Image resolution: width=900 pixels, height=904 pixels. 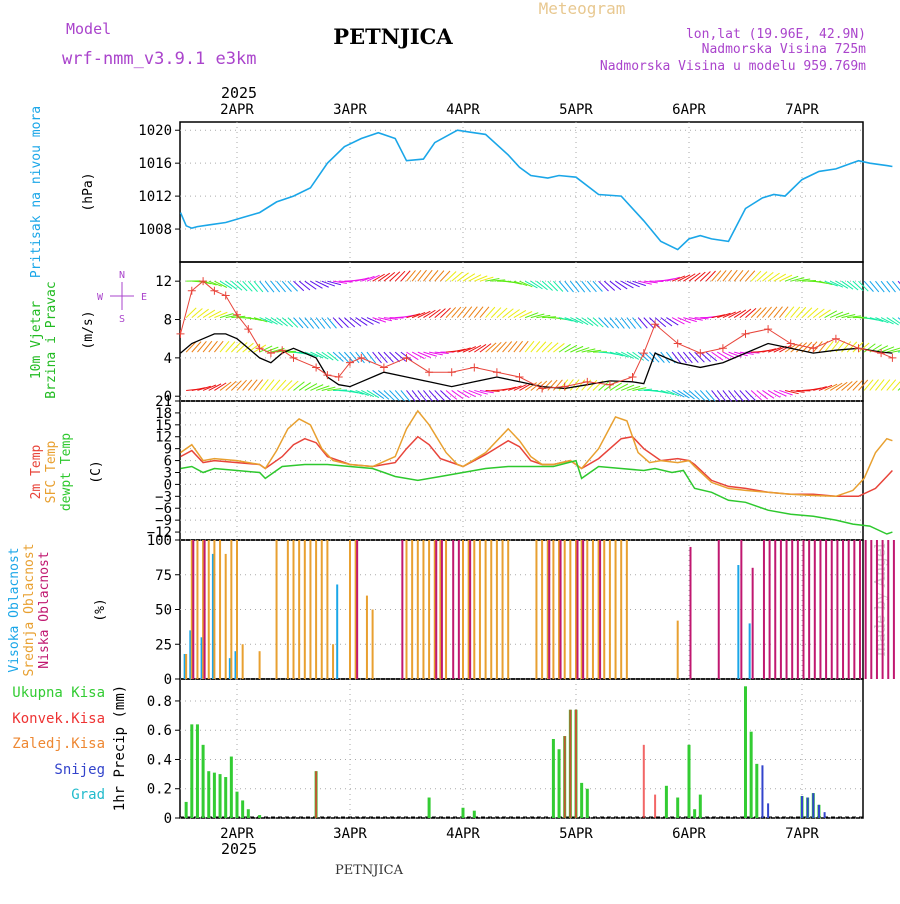 What do you see at coordinates (88, 29) in the screenshot?
I see `model-label: Model` at bounding box center [88, 29].